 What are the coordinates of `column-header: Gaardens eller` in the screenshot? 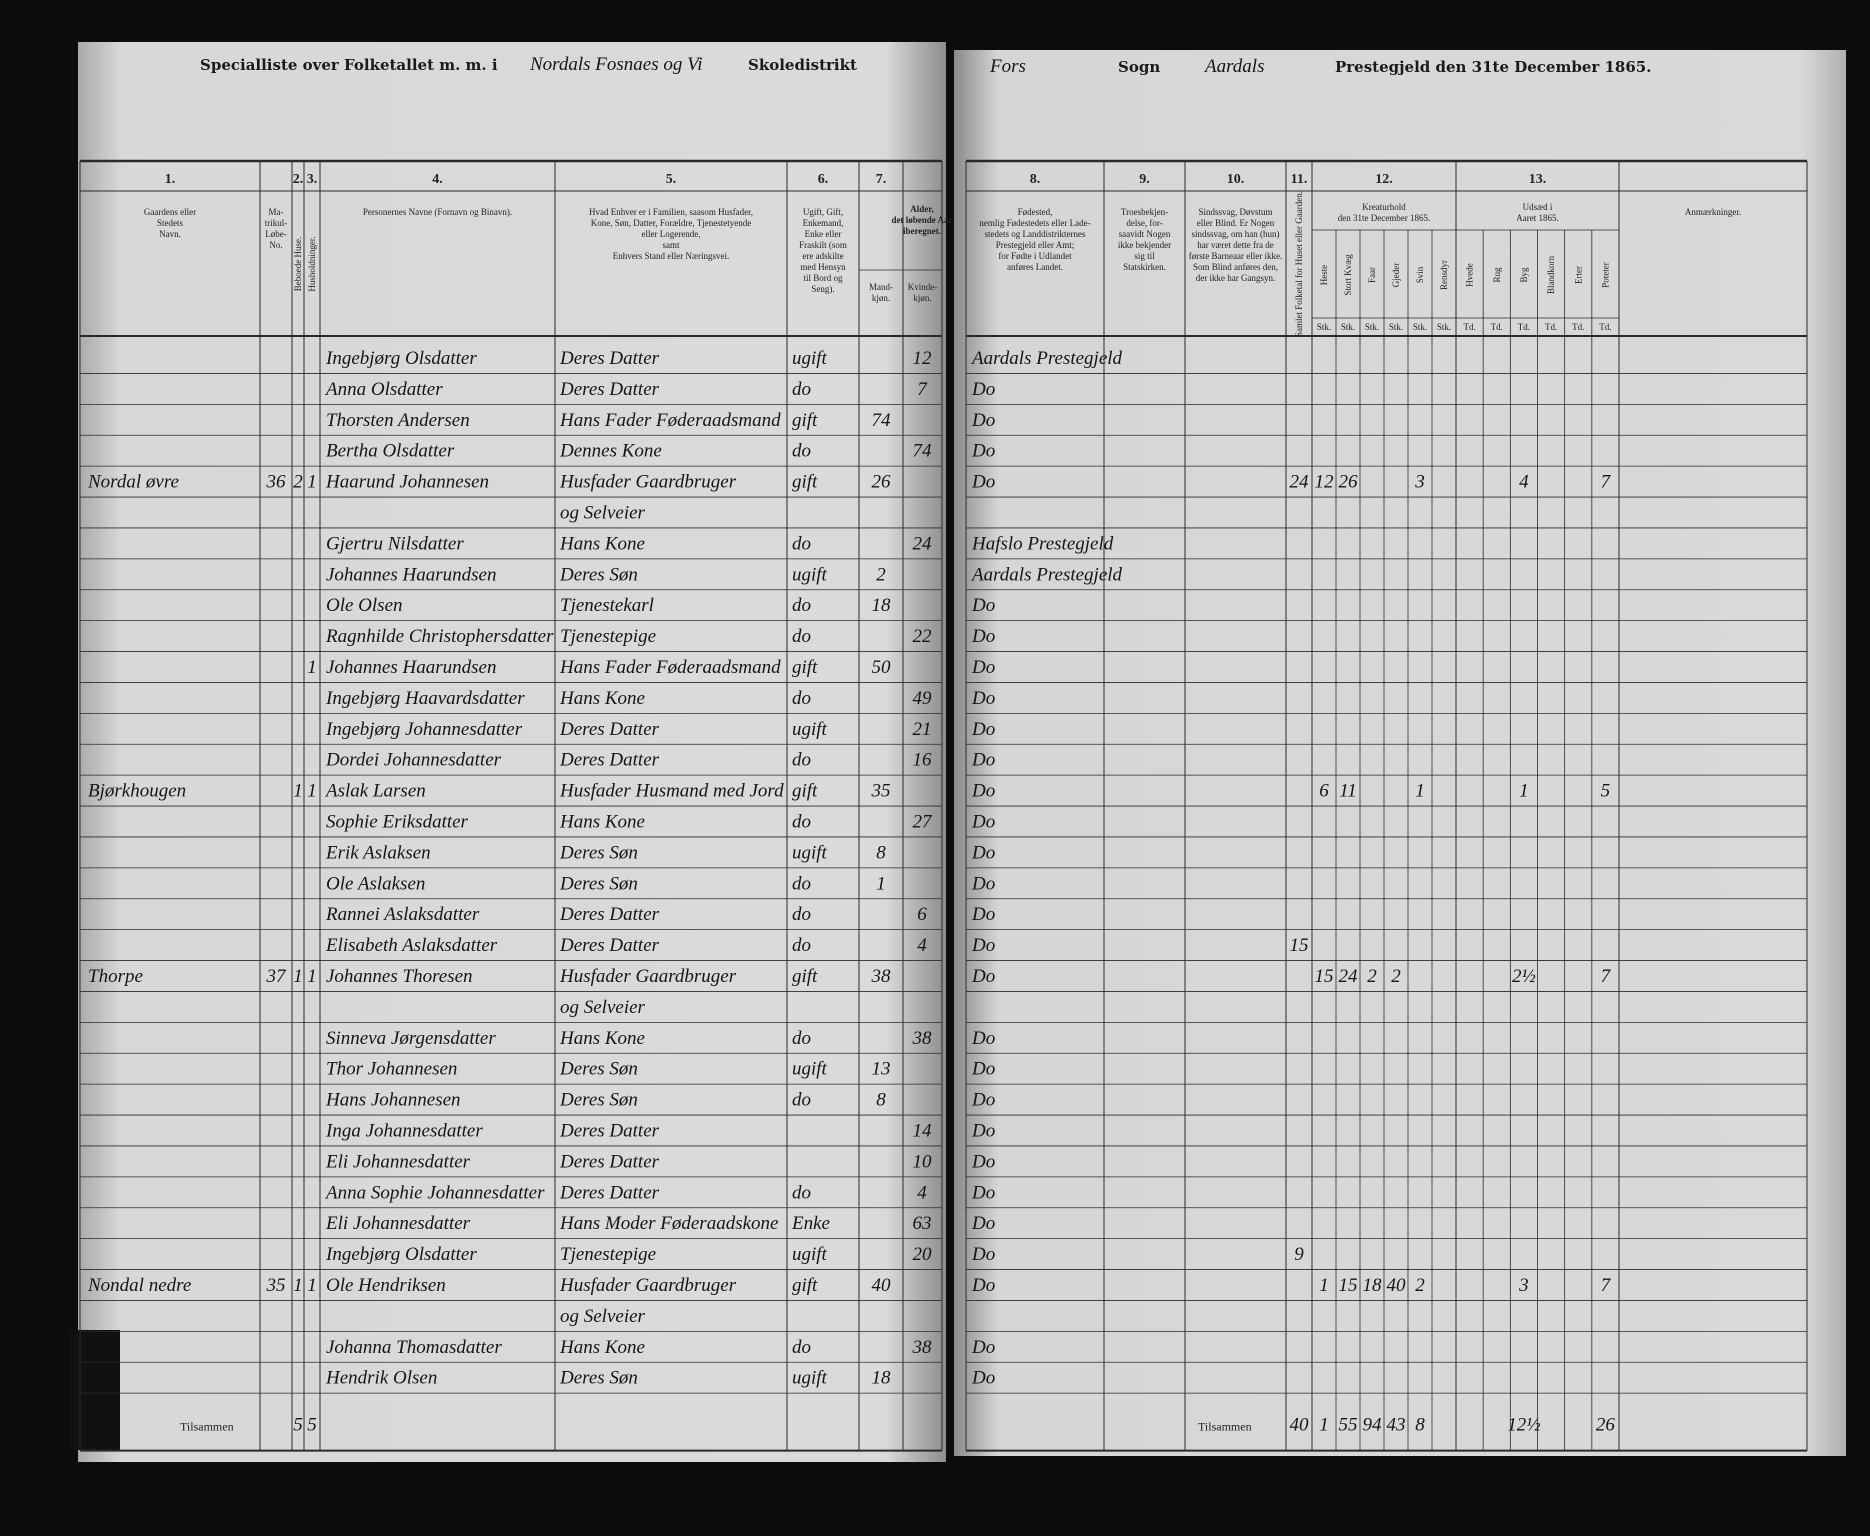 It's located at (170, 212).